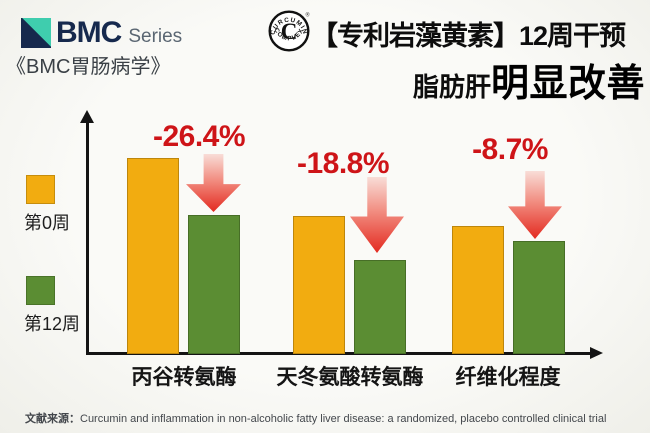 The height and width of the screenshot is (433, 650). Describe the element at coordinates (343, 163) in the screenshot. I see `change-label-ast: -18.8%` at that location.